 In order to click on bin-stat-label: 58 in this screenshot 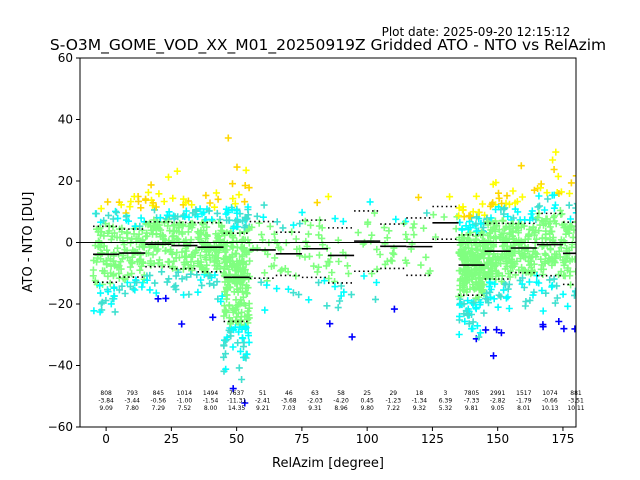, I will do `click(341, 393)`.